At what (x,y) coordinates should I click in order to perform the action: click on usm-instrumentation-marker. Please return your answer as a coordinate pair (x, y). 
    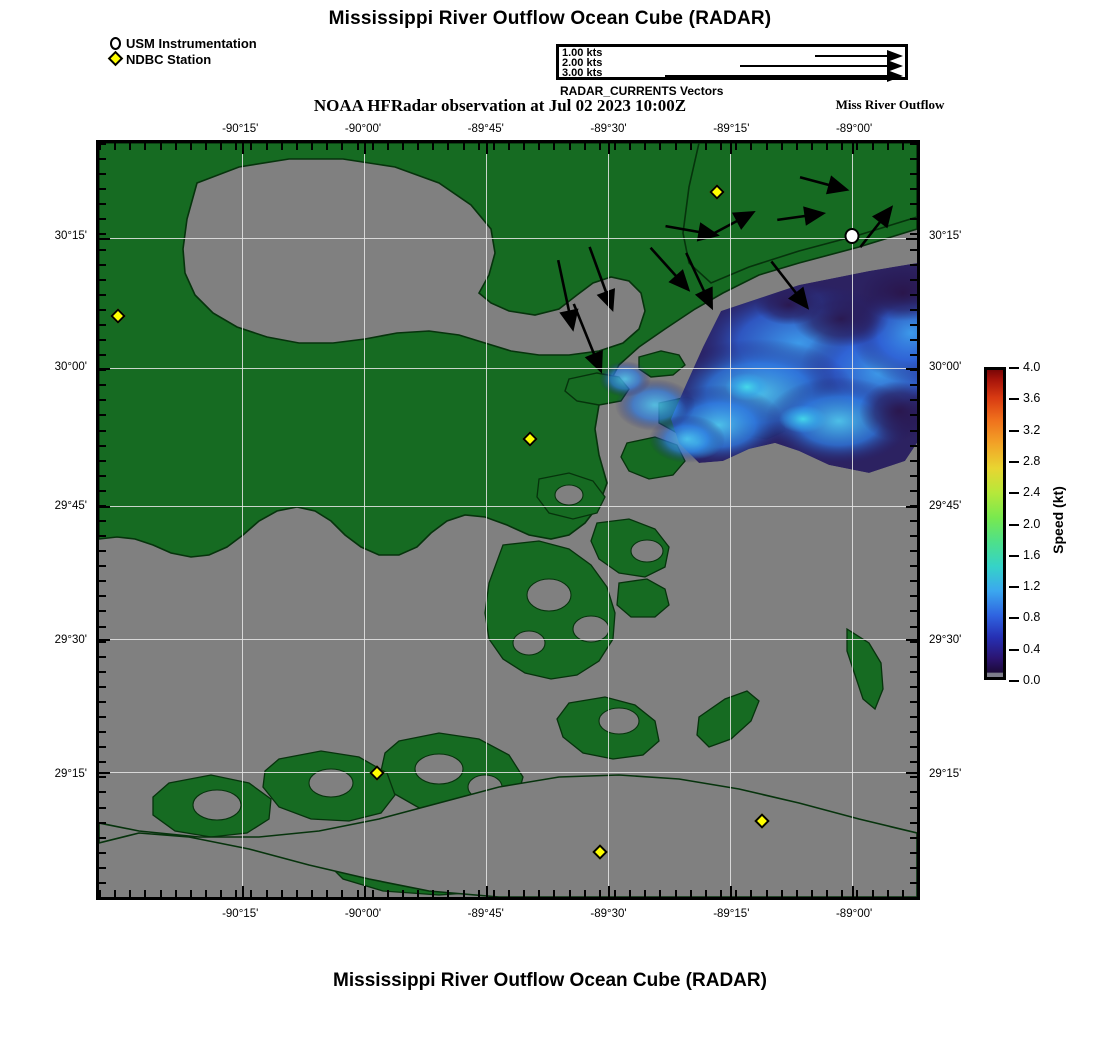
    Looking at the image, I should click on (852, 236).